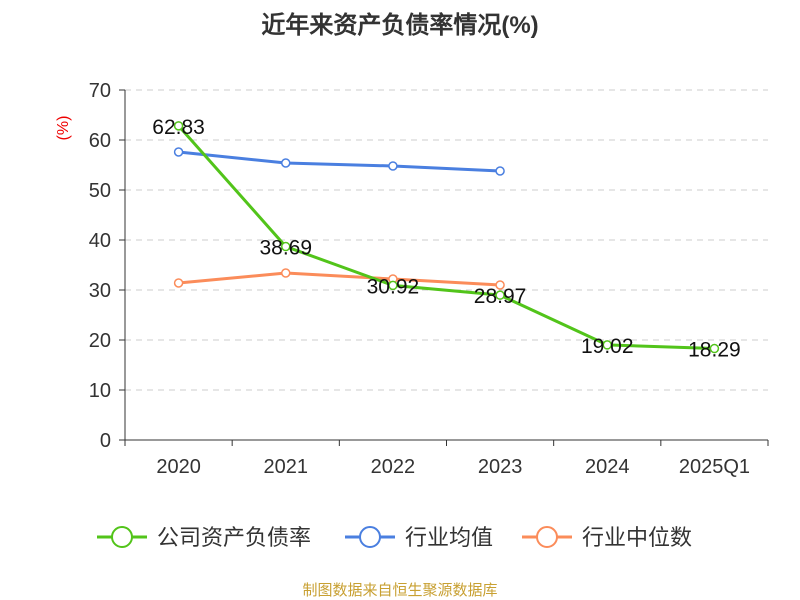  What do you see at coordinates (449, 537) in the screenshot?
I see `legend-label: 行业均值` at bounding box center [449, 537].